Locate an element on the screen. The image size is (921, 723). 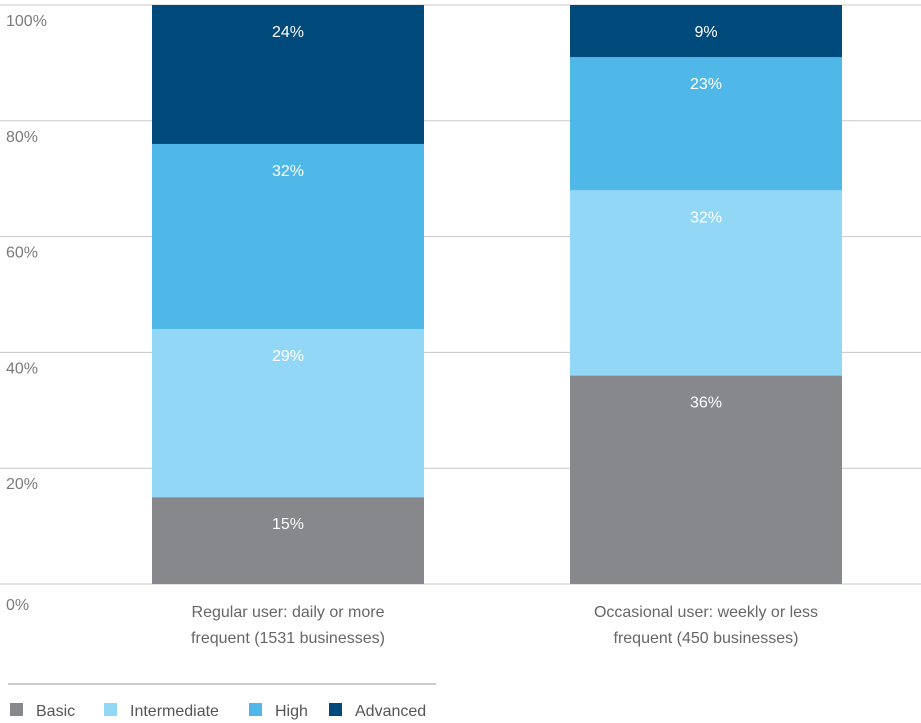
legend: Basic Intermediate High Advanced is located at coordinates (222, 701).